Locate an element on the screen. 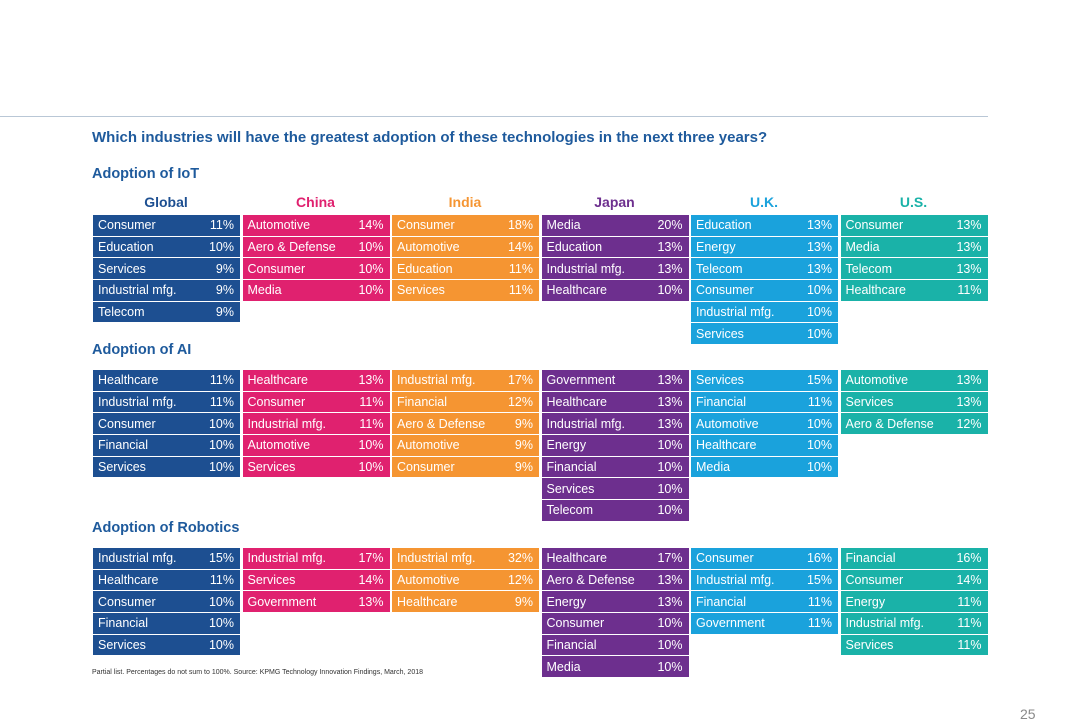  industry-cell: Financial 10% is located at coordinates (615, 467).